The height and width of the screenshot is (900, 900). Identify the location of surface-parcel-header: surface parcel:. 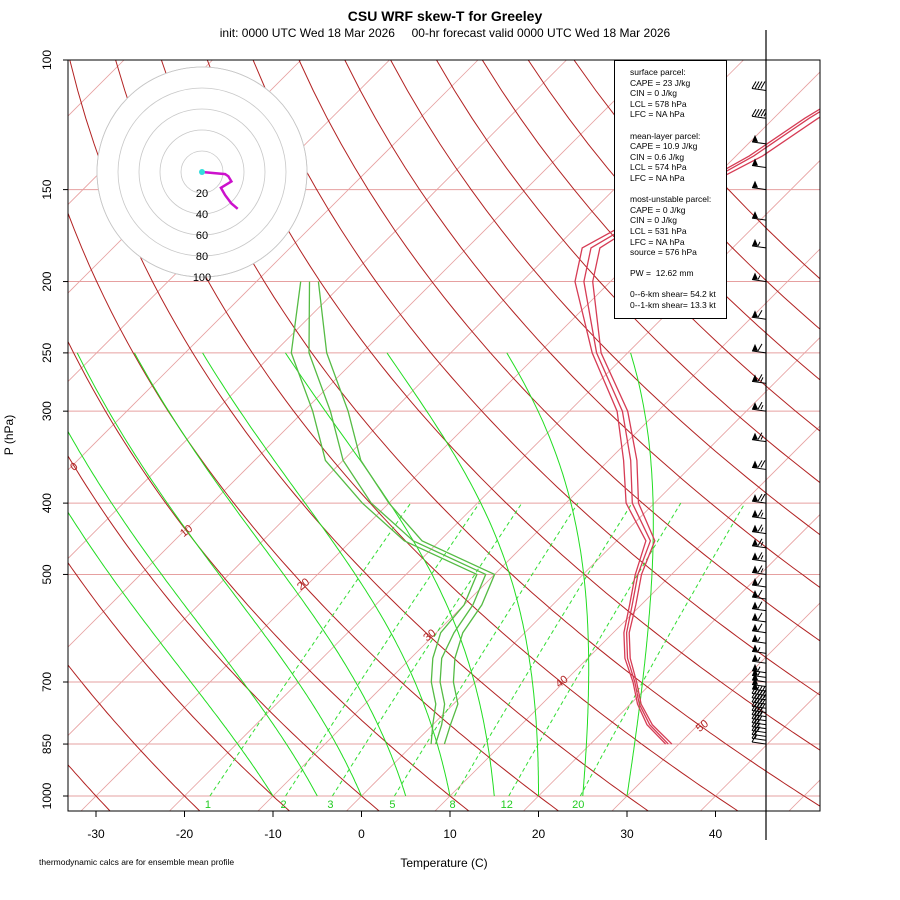
(658, 72).